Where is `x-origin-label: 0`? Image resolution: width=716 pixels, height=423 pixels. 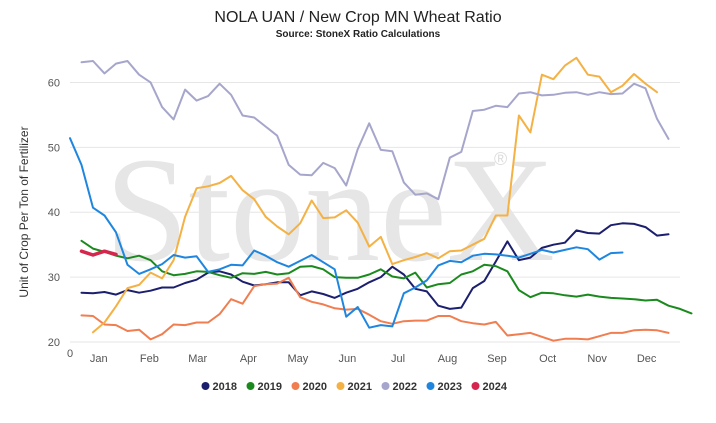 x-origin-label: 0 is located at coordinates (70, 354).